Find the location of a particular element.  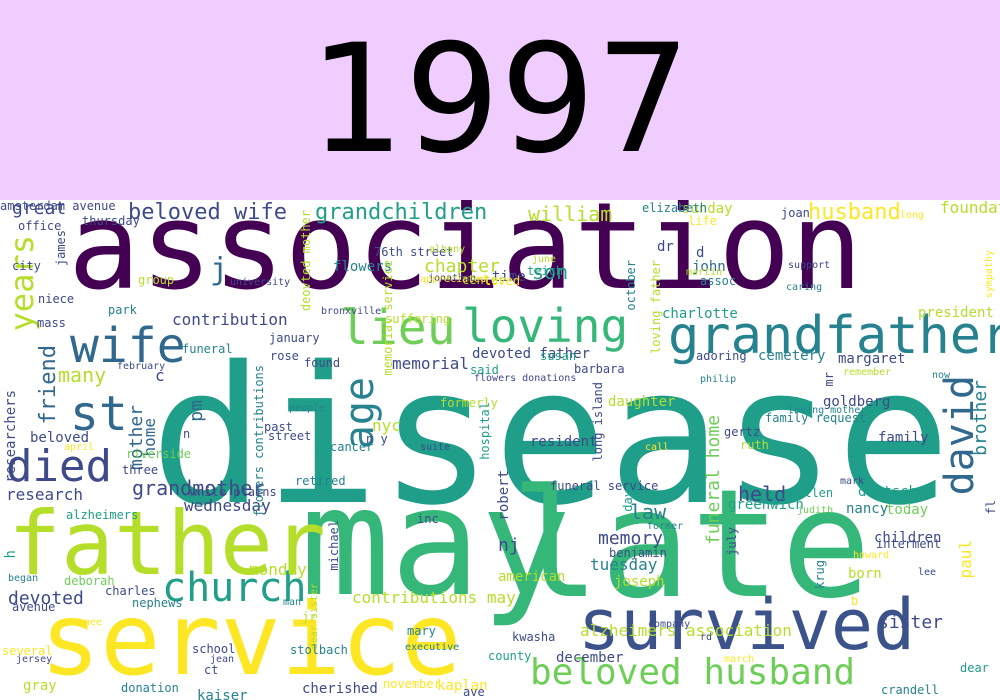

cloud-word: loving father is located at coordinates (656, 307).